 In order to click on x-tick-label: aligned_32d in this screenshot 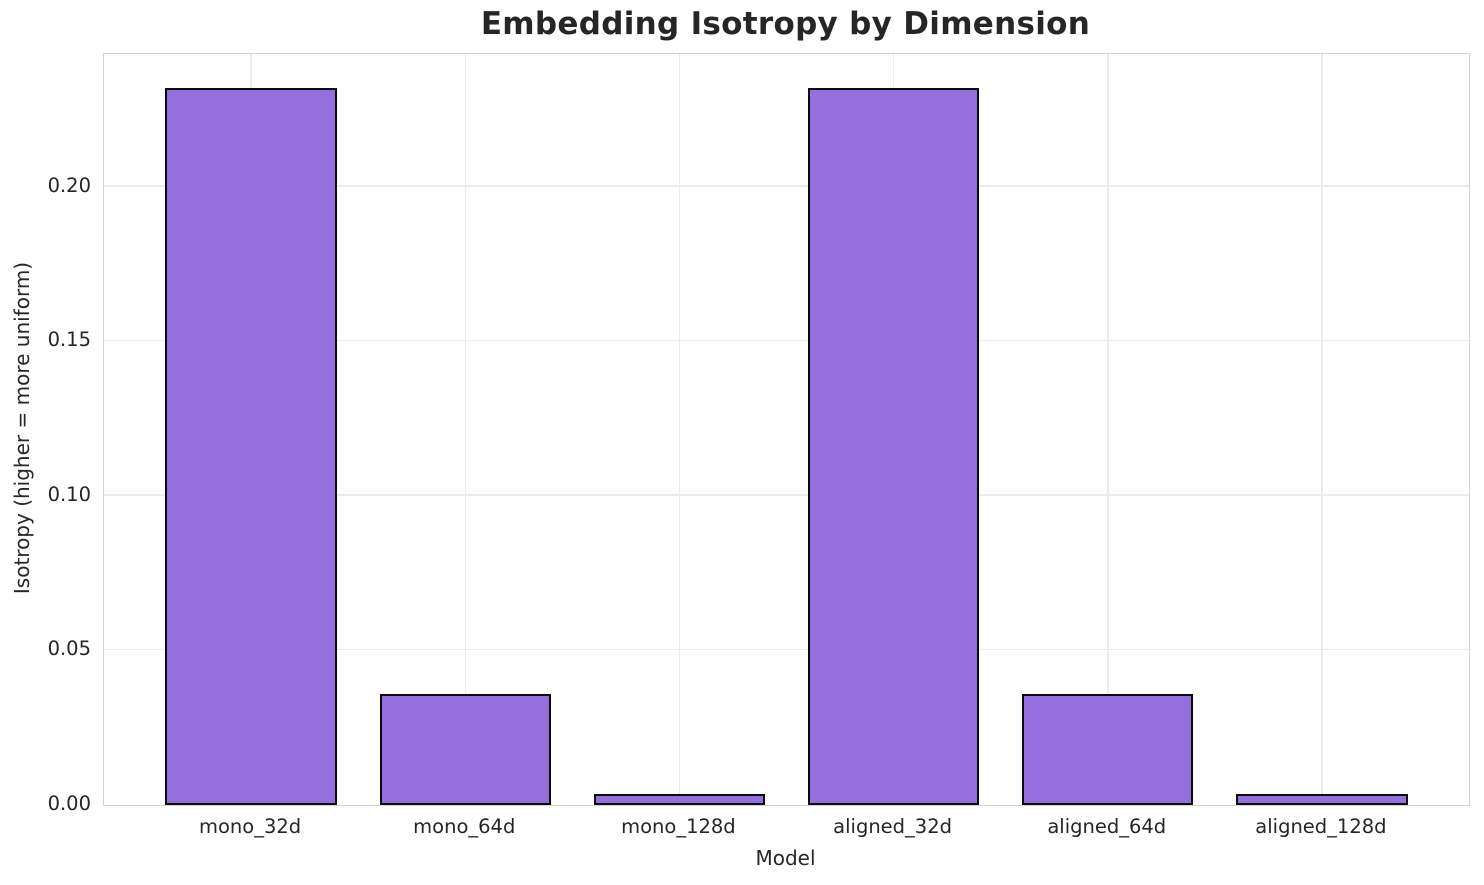, I will do `click(892, 826)`.